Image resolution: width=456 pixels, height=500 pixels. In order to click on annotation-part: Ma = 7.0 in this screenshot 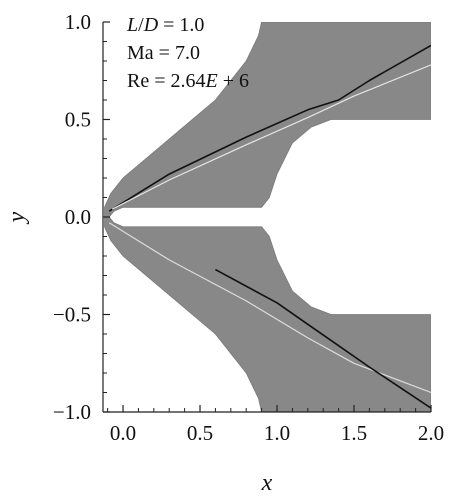, I will do `click(163, 53)`.